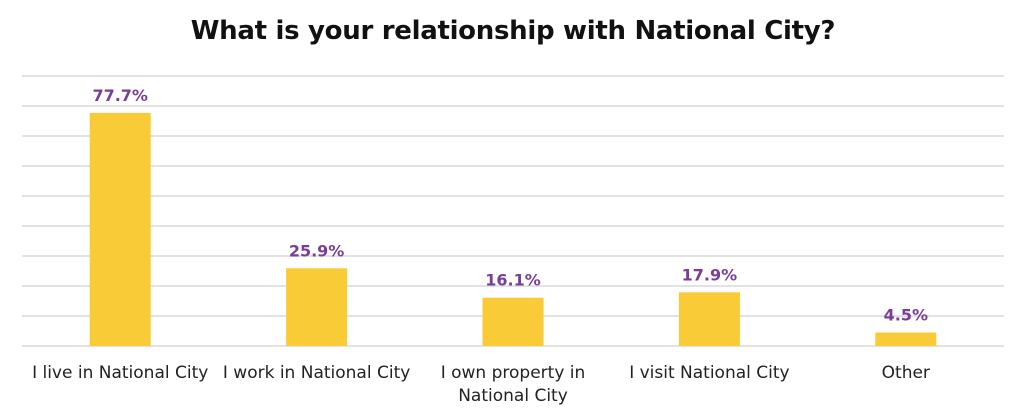 Image resolution: width=1026 pixels, height=418 pixels. Describe the element at coordinates (120, 373) in the screenshot. I see `category-tick-label: I live in National City` at that location.